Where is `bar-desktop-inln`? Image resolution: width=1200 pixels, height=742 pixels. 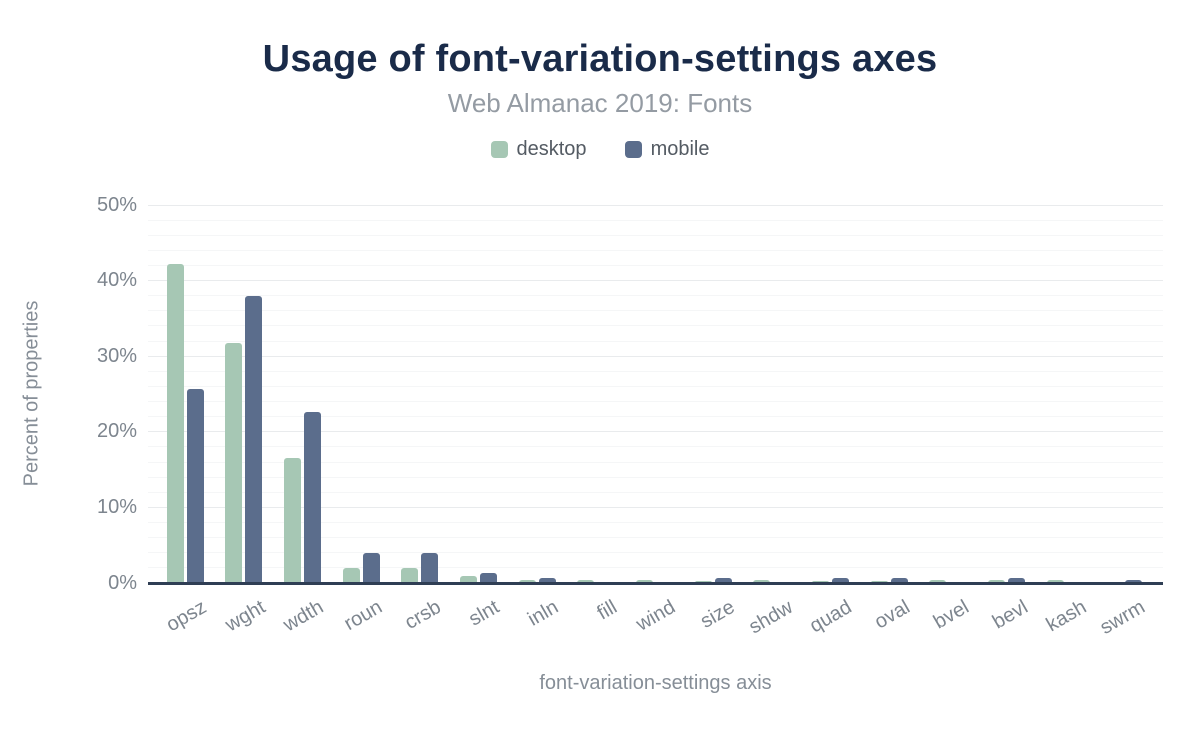
bar-desktop-inln is located at coordinates (527, 581).